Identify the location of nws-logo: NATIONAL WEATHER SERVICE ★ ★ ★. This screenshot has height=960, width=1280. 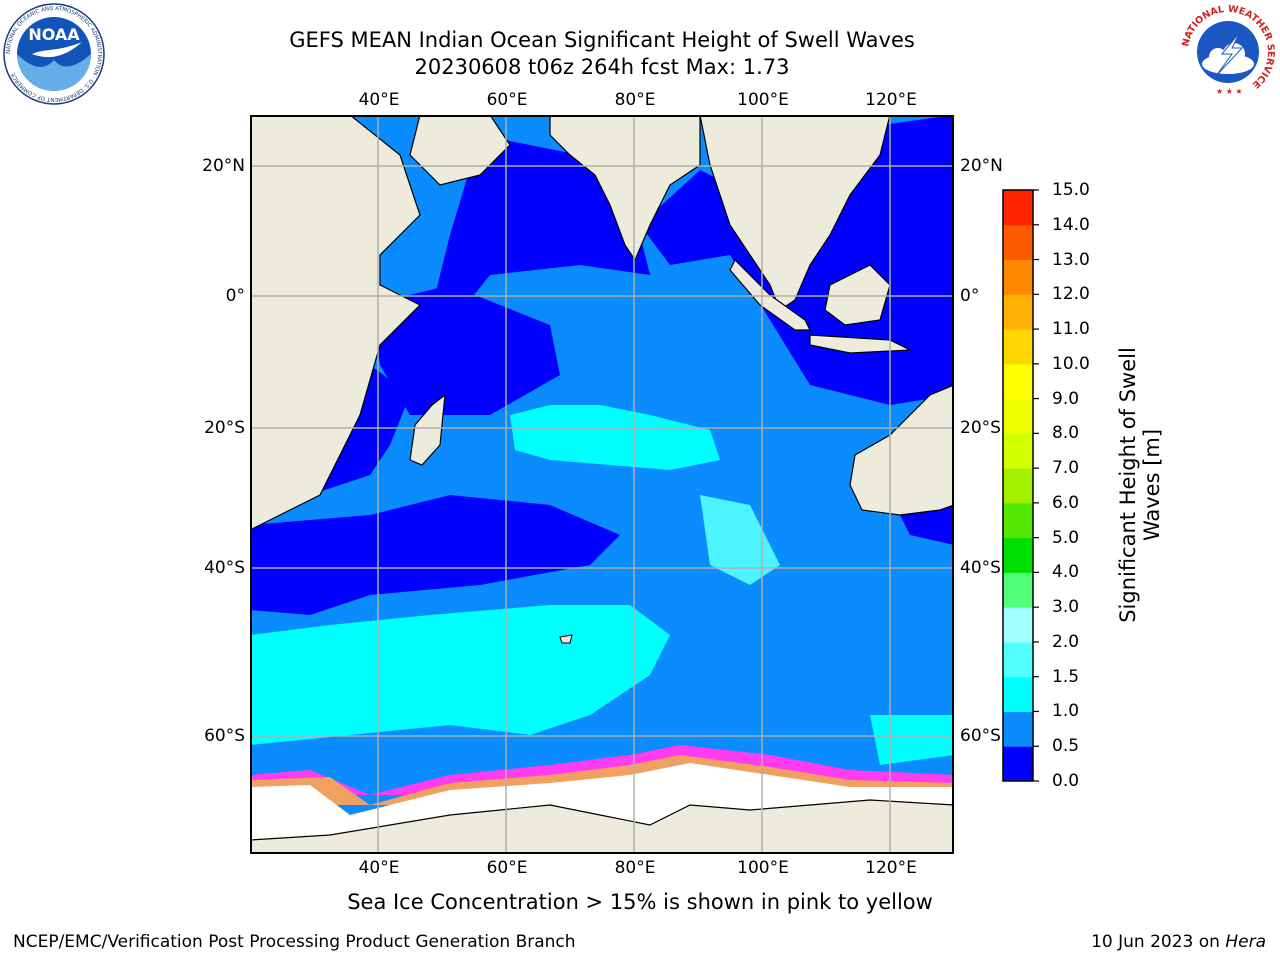
(1228, 52).